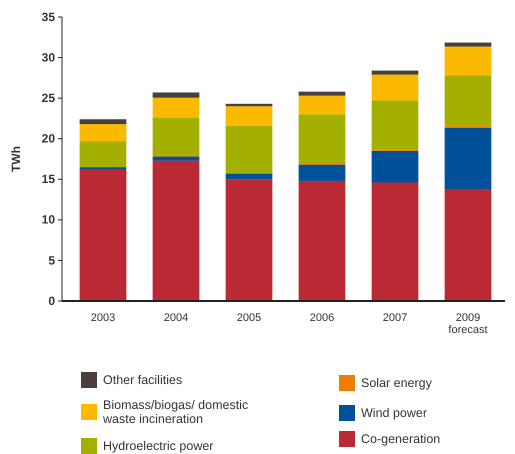  I want to click on y-tick-label: 15, so click(49, 179).